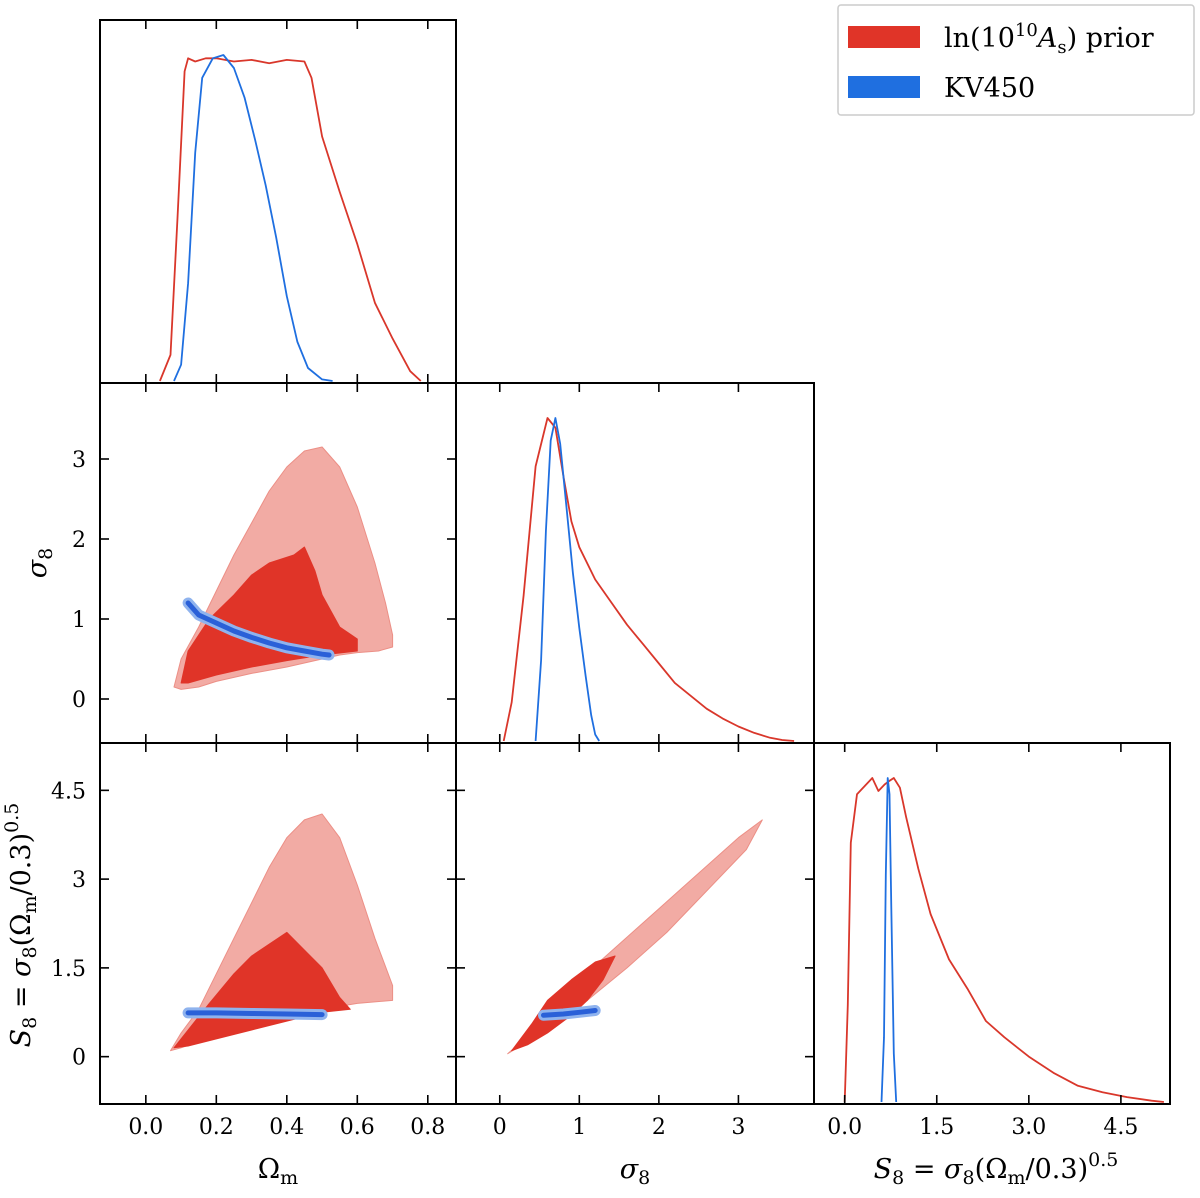 The image size is (1200, 1198). Describe the element at coordinates (884, 87) in the screenshot. I see `legend-swatch-kv450` at that location.